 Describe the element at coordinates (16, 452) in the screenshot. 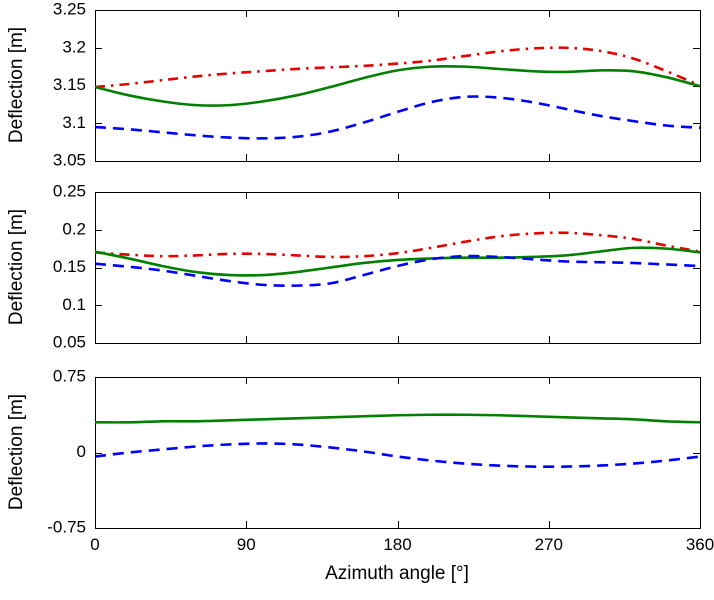

I see `y-axis-label-bottom: Deflection [m]` at that location.